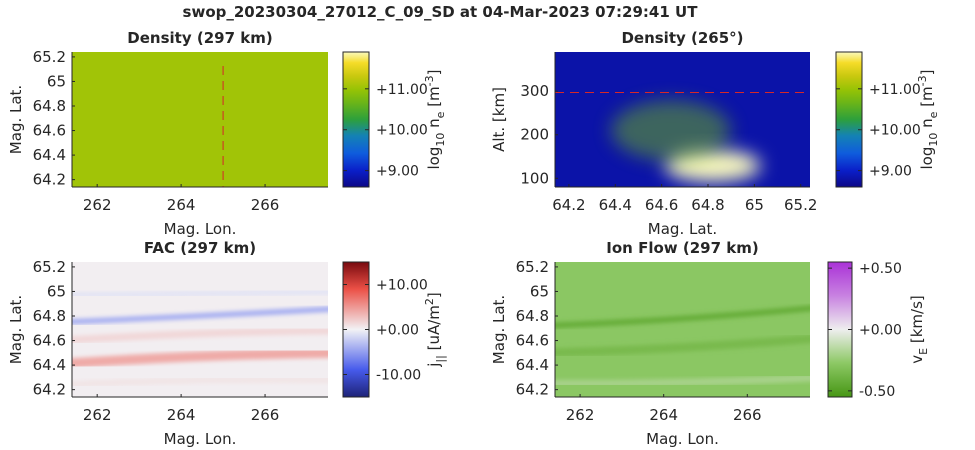  Describe the element at coordinates (877, 392) in the screenshot. I see `colorbar-tick-label: -0.50` at that location.